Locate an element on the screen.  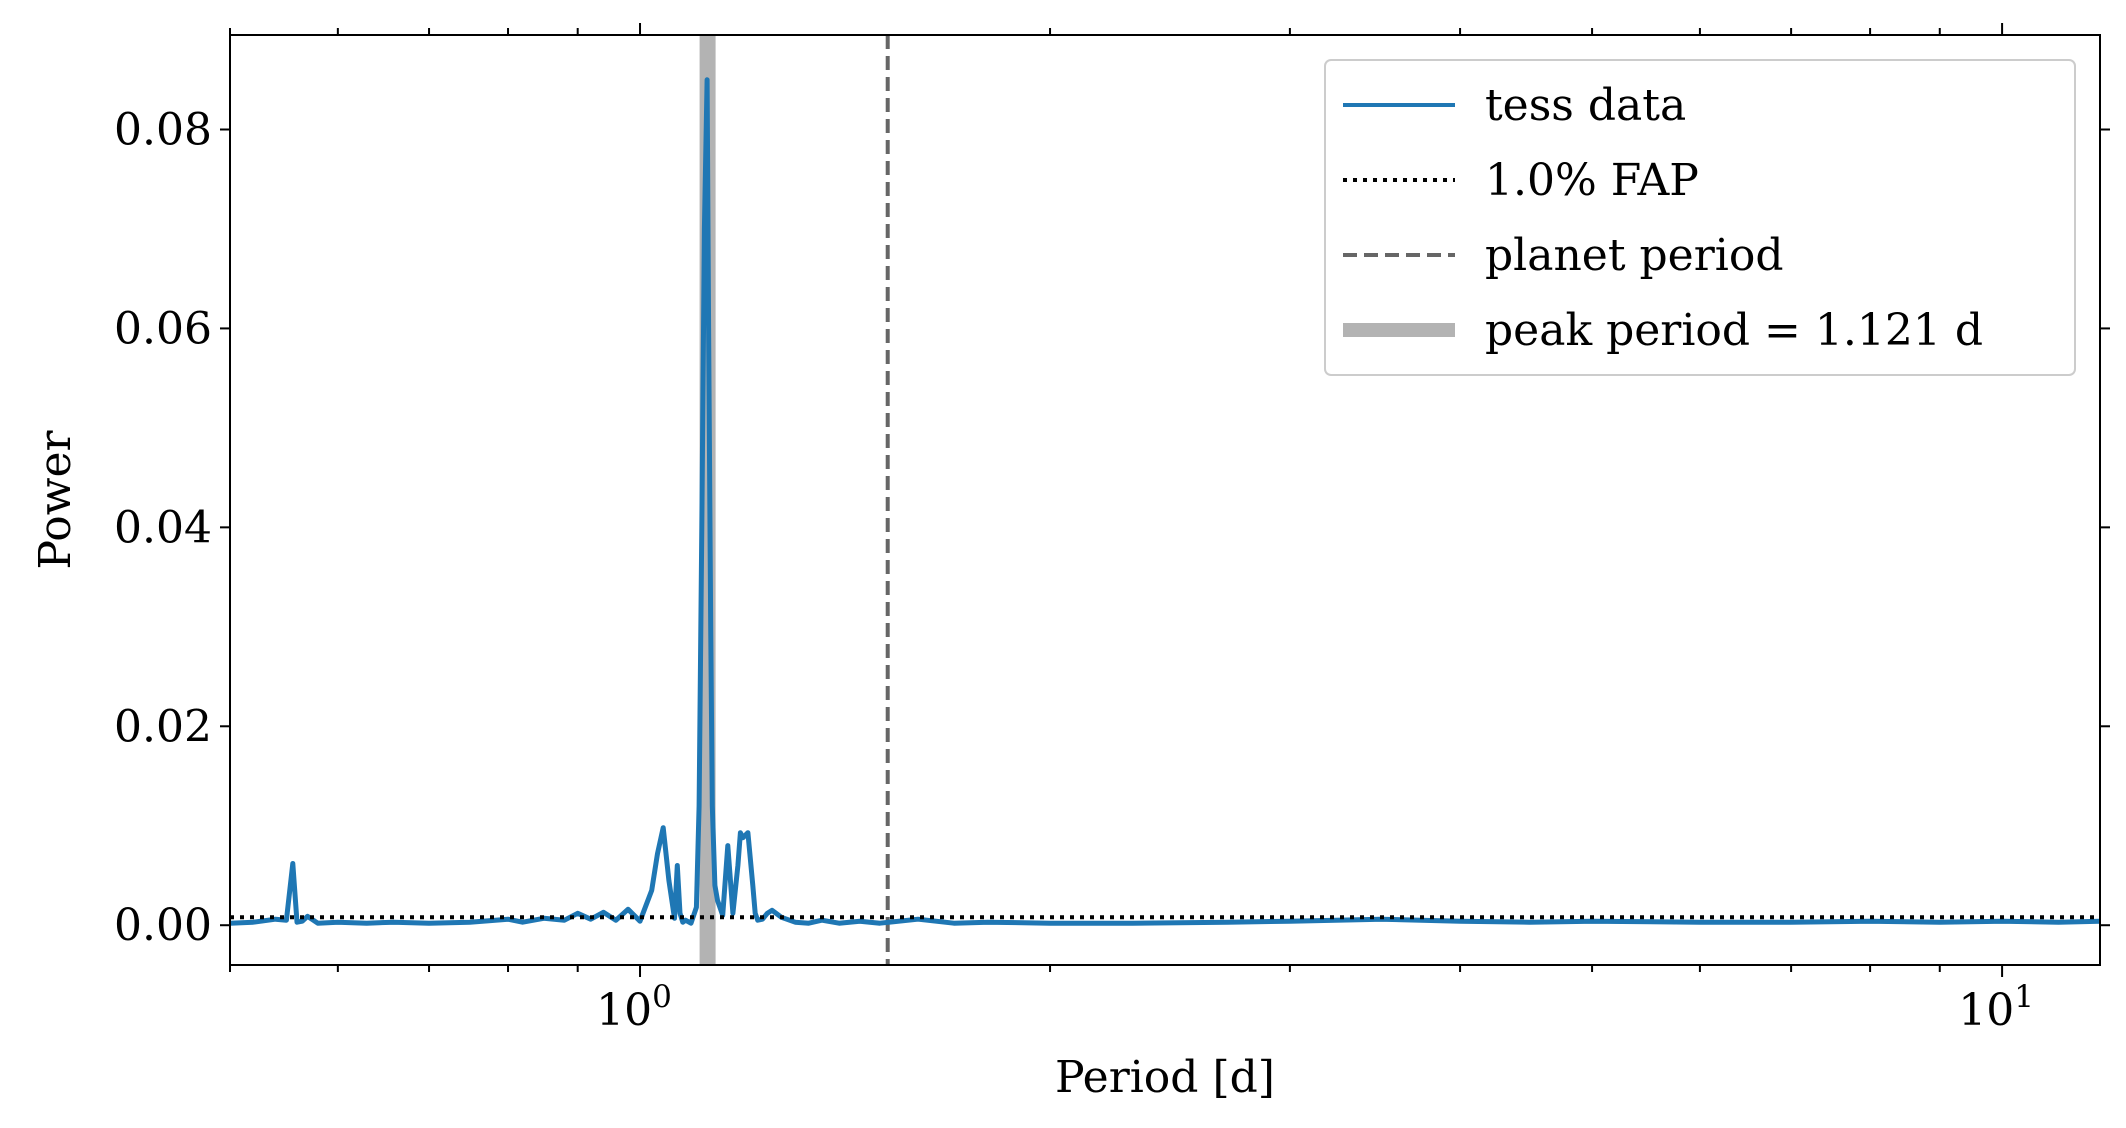
legend-box is located at coordinates (1700, 217).